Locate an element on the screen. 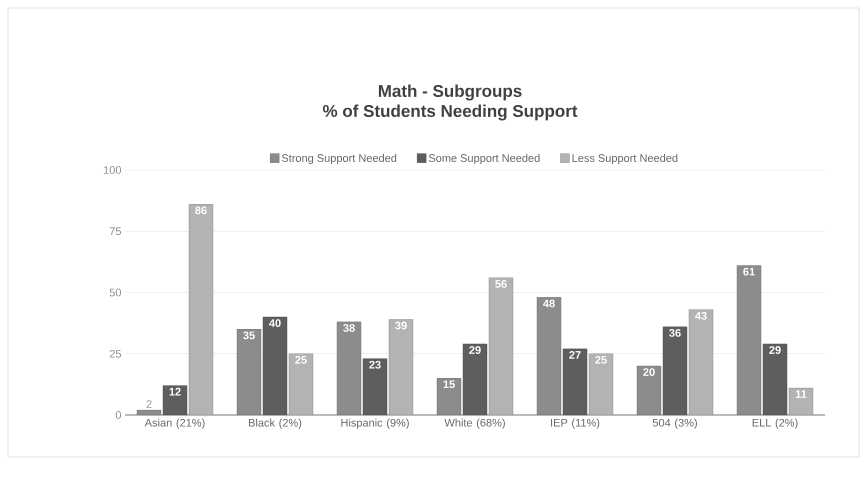 Image resolution: width=867 pixels, height=491 pixels. x-tick-label: White (68%) is located at coordinates (474, 423).